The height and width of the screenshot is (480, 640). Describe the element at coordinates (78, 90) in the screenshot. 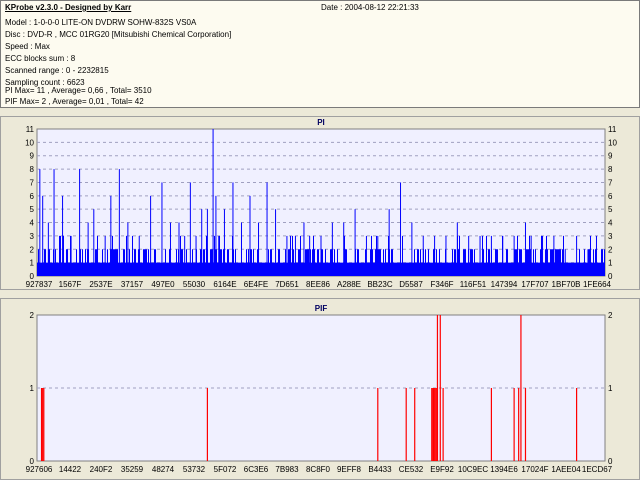

I see `pi-summary-line: PI Max= 11 , Average= 0,66 , Total= 3510` at that location.